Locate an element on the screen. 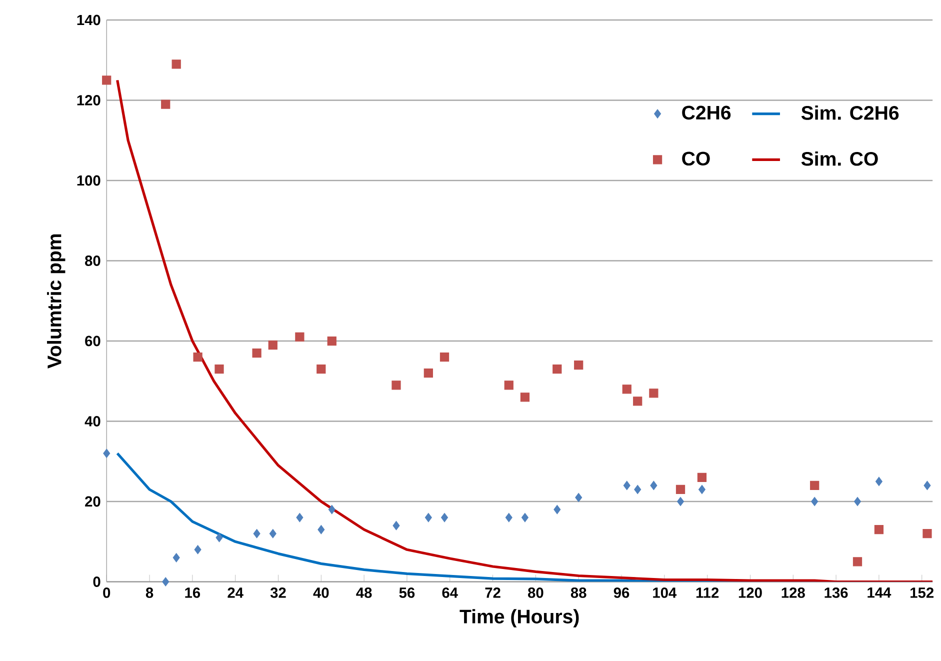 The height and width of the screenshot is (661, 941). x-axis-title: Time (Hours) is located at coordinates (519, 618).